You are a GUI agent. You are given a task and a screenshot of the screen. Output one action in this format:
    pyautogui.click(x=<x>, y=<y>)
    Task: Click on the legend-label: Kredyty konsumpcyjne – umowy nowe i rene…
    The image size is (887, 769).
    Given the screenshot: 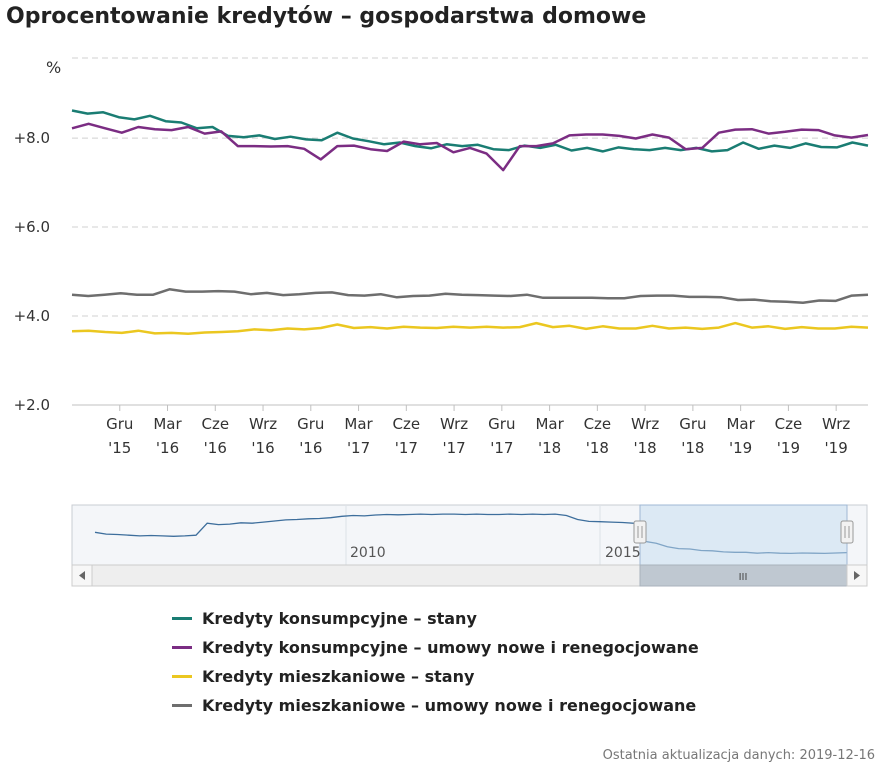 What is the action you would take?
    pyautogui.click(x=450, y=647)
    